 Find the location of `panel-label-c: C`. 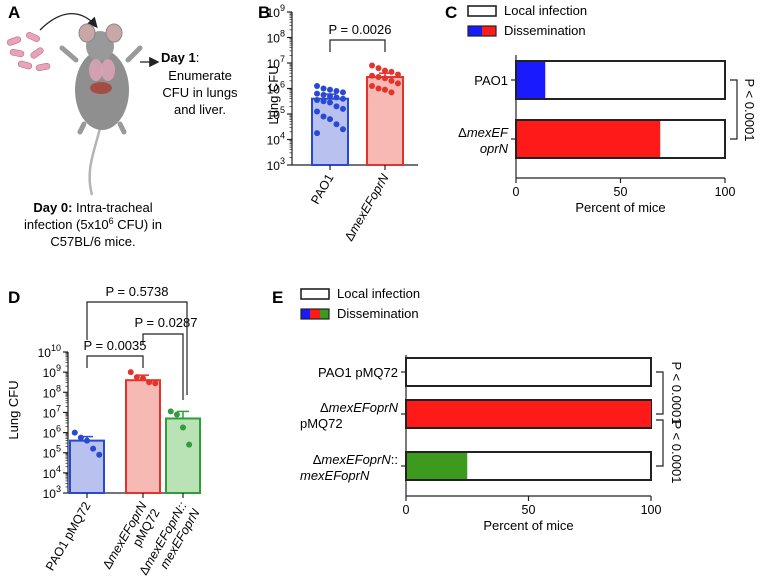

panel-label-c: C is located at coordinates (451, 12).